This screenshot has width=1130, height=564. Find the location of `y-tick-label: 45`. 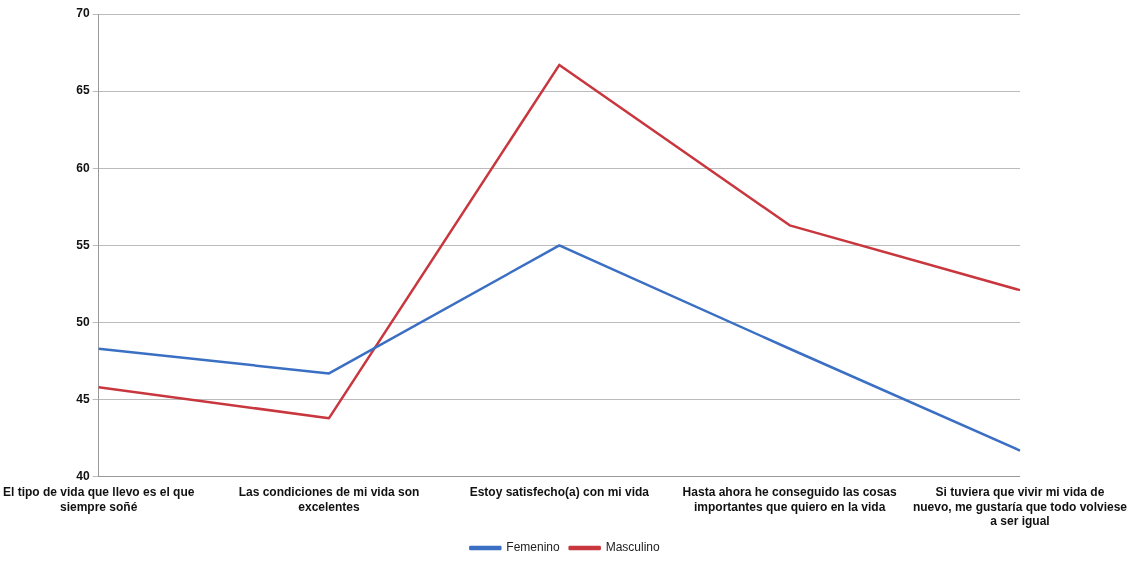

y-tick-label: 45 is located at coordinates (83, 398).